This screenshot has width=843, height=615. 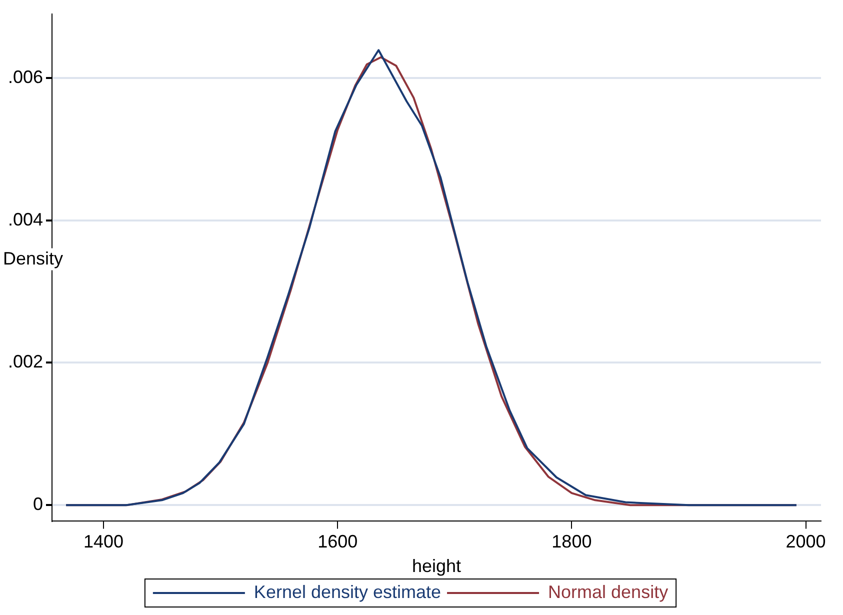 I want to click on x-tick-label: 1800, so click(x=572, y=542).